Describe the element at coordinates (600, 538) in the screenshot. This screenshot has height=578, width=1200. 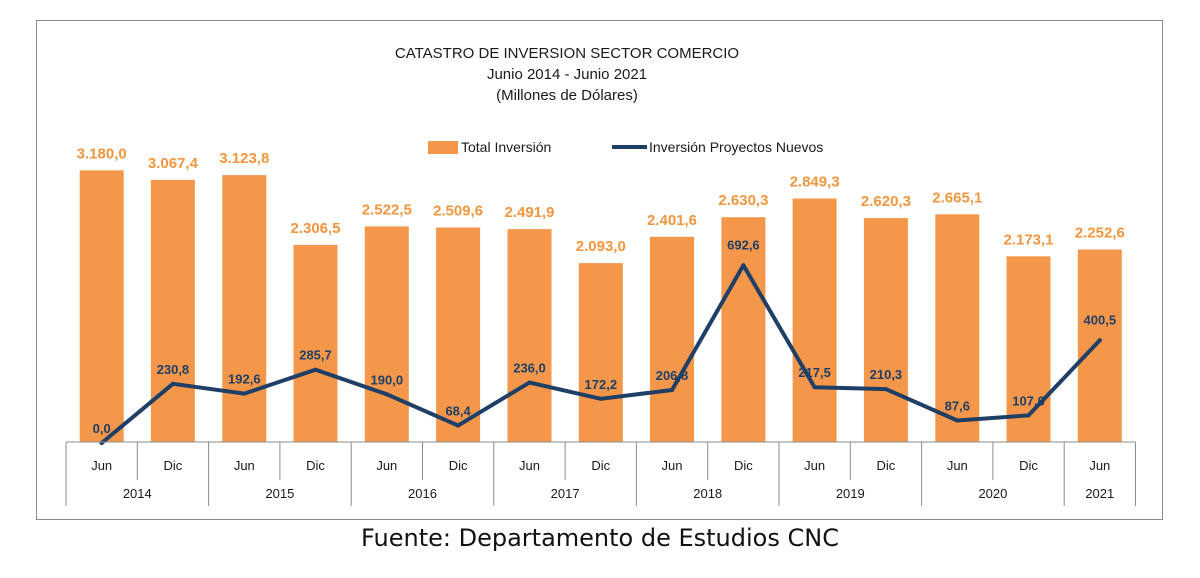
I see `source-note: Fuente: Departamento de Estudios CNC` at that location.